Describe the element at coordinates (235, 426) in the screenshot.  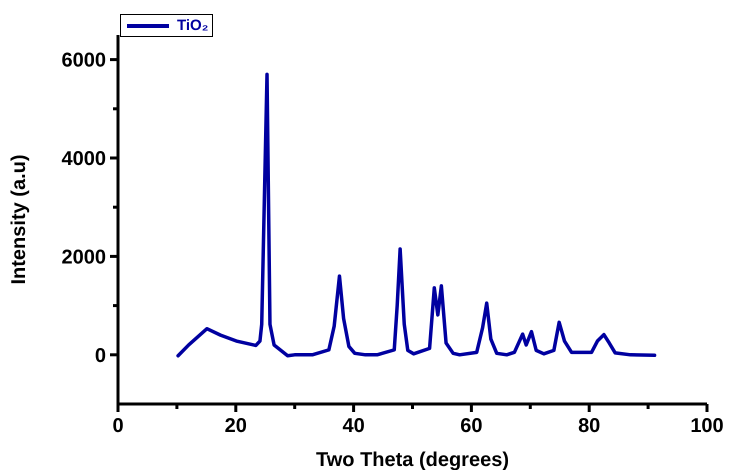
I see `x-tick-label: 20` at that location.